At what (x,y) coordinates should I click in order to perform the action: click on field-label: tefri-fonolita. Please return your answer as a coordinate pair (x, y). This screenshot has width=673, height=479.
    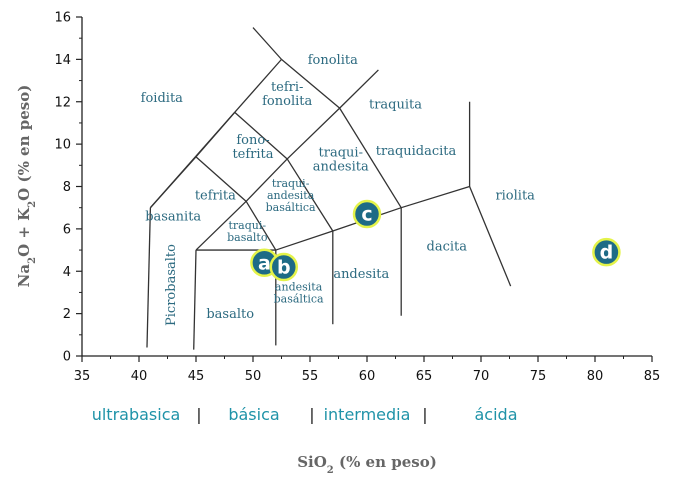
    Looking at the image, I should click on (287, 94).